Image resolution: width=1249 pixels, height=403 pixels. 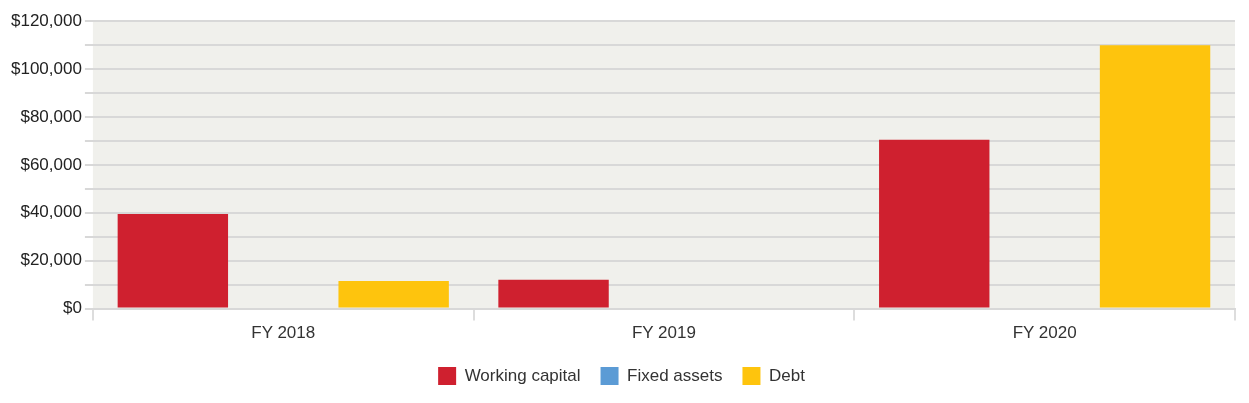 What do you see at coordinates (675, 375) in the screenshot?
I see `legend-label: Fixed assets` at bounding box center [675, 375].